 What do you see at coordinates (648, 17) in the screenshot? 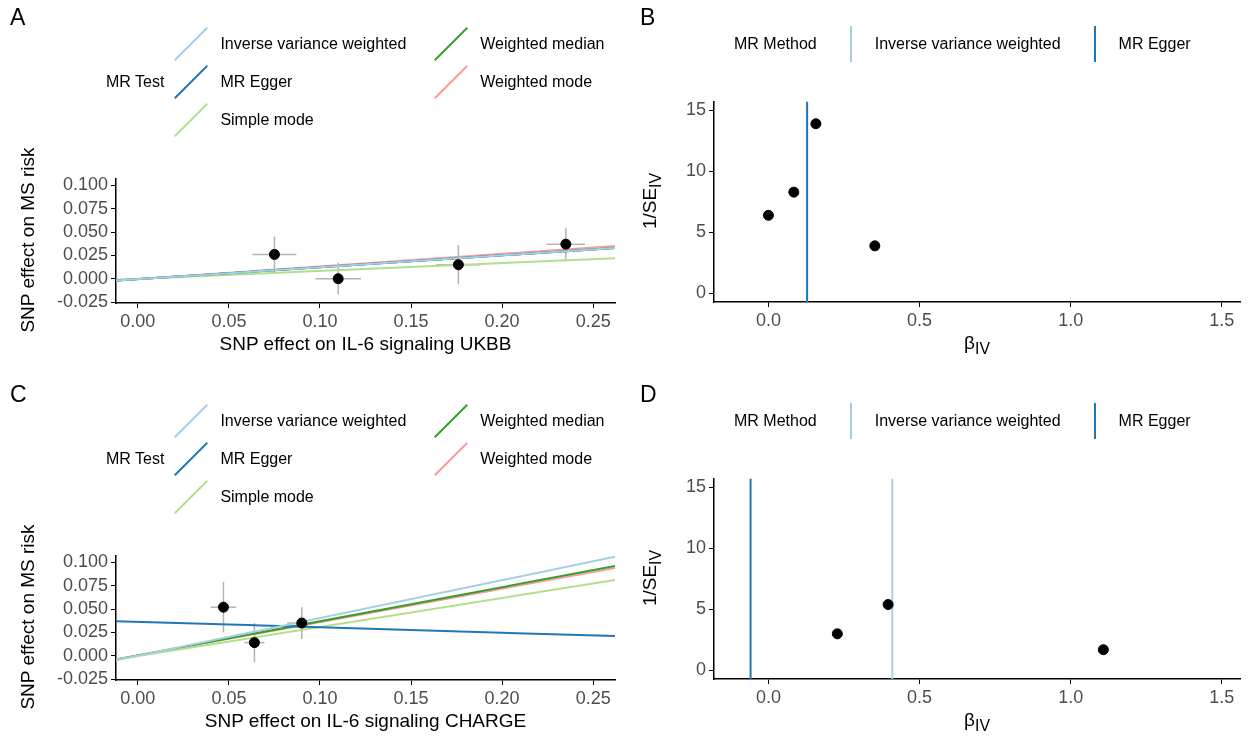
I see `chart-title: B` at bounding box center [648, 17].